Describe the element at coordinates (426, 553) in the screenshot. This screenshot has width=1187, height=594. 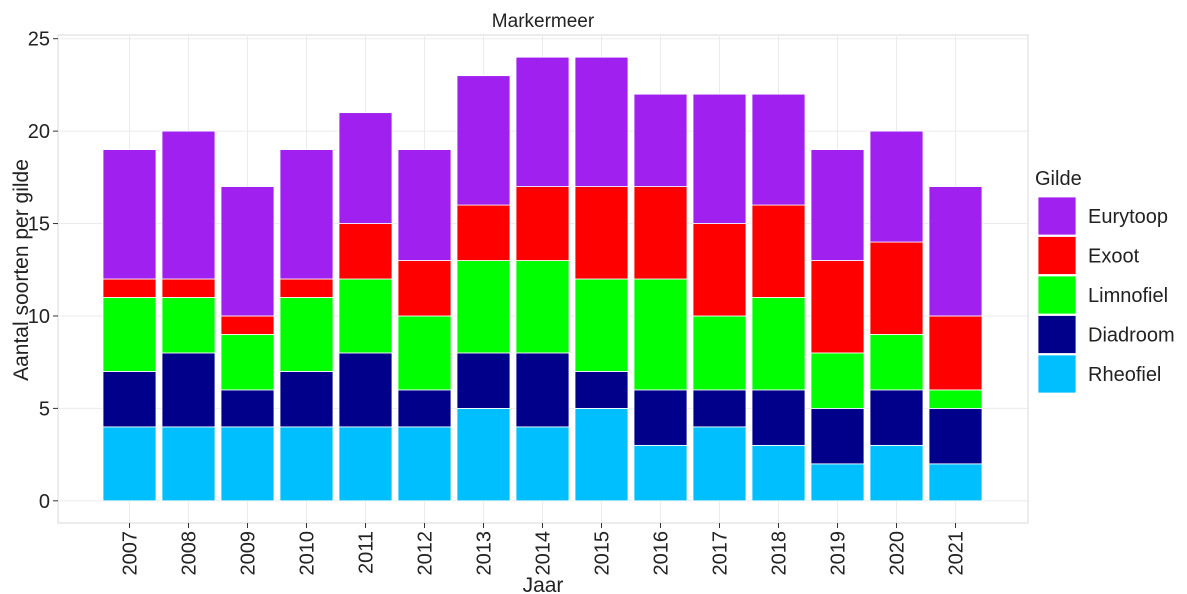
I see `x-tick-label: 2012` at that location.